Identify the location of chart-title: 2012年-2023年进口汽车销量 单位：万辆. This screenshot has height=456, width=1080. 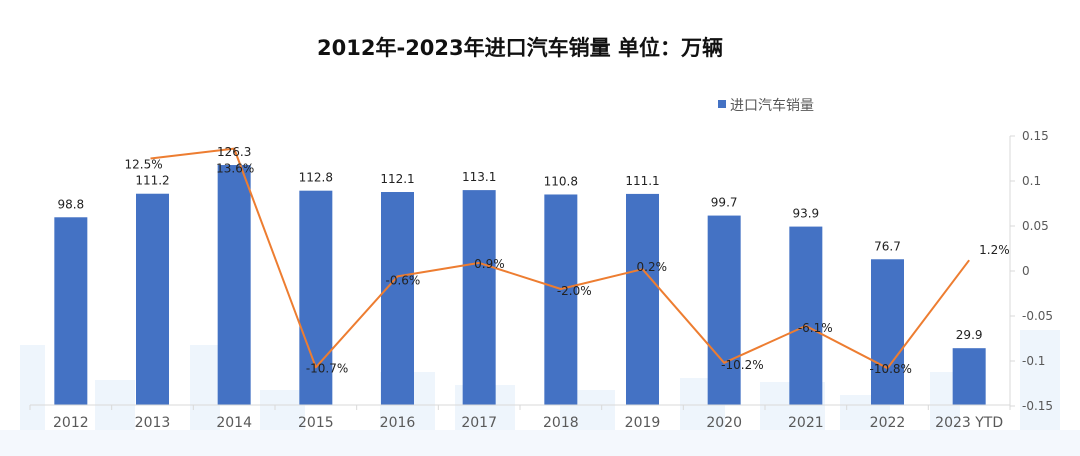
(520, 48).